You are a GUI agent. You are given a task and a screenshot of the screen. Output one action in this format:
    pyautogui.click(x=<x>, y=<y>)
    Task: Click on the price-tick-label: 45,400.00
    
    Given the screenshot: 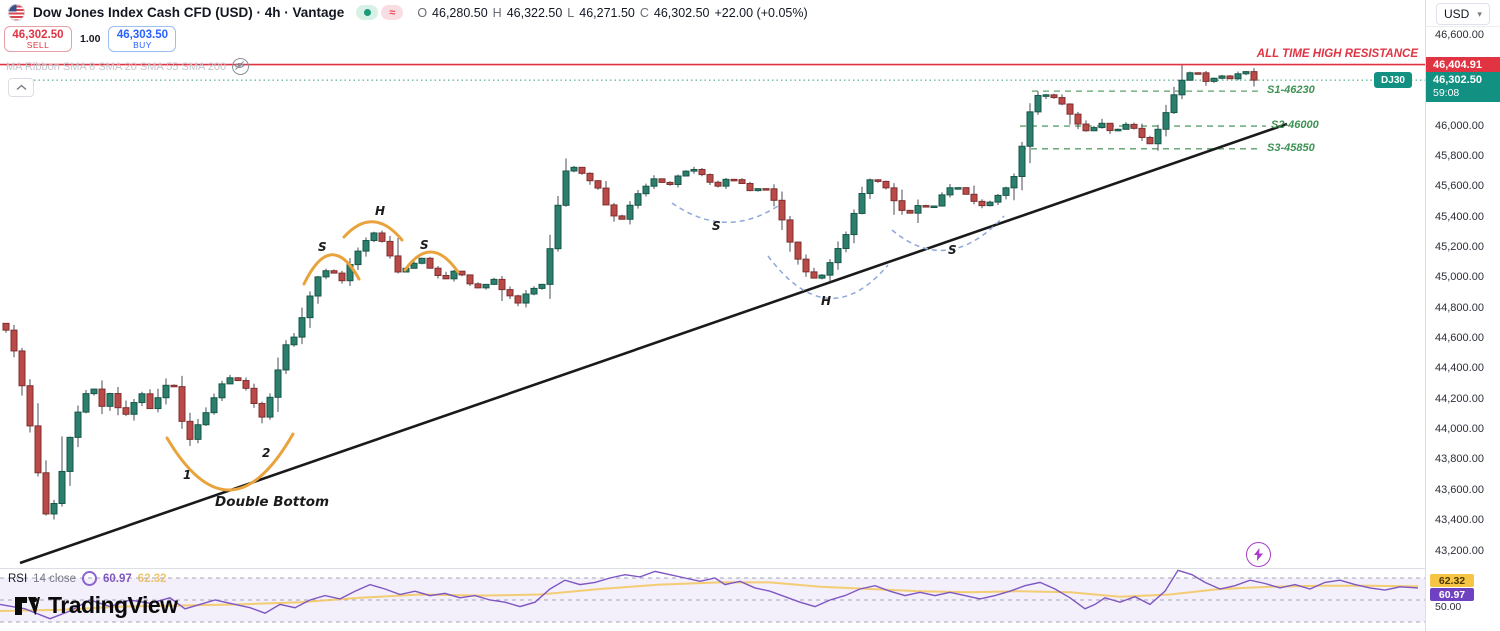 What is the action you would take?
    pyautogui.click(x=1459, y=216)
    